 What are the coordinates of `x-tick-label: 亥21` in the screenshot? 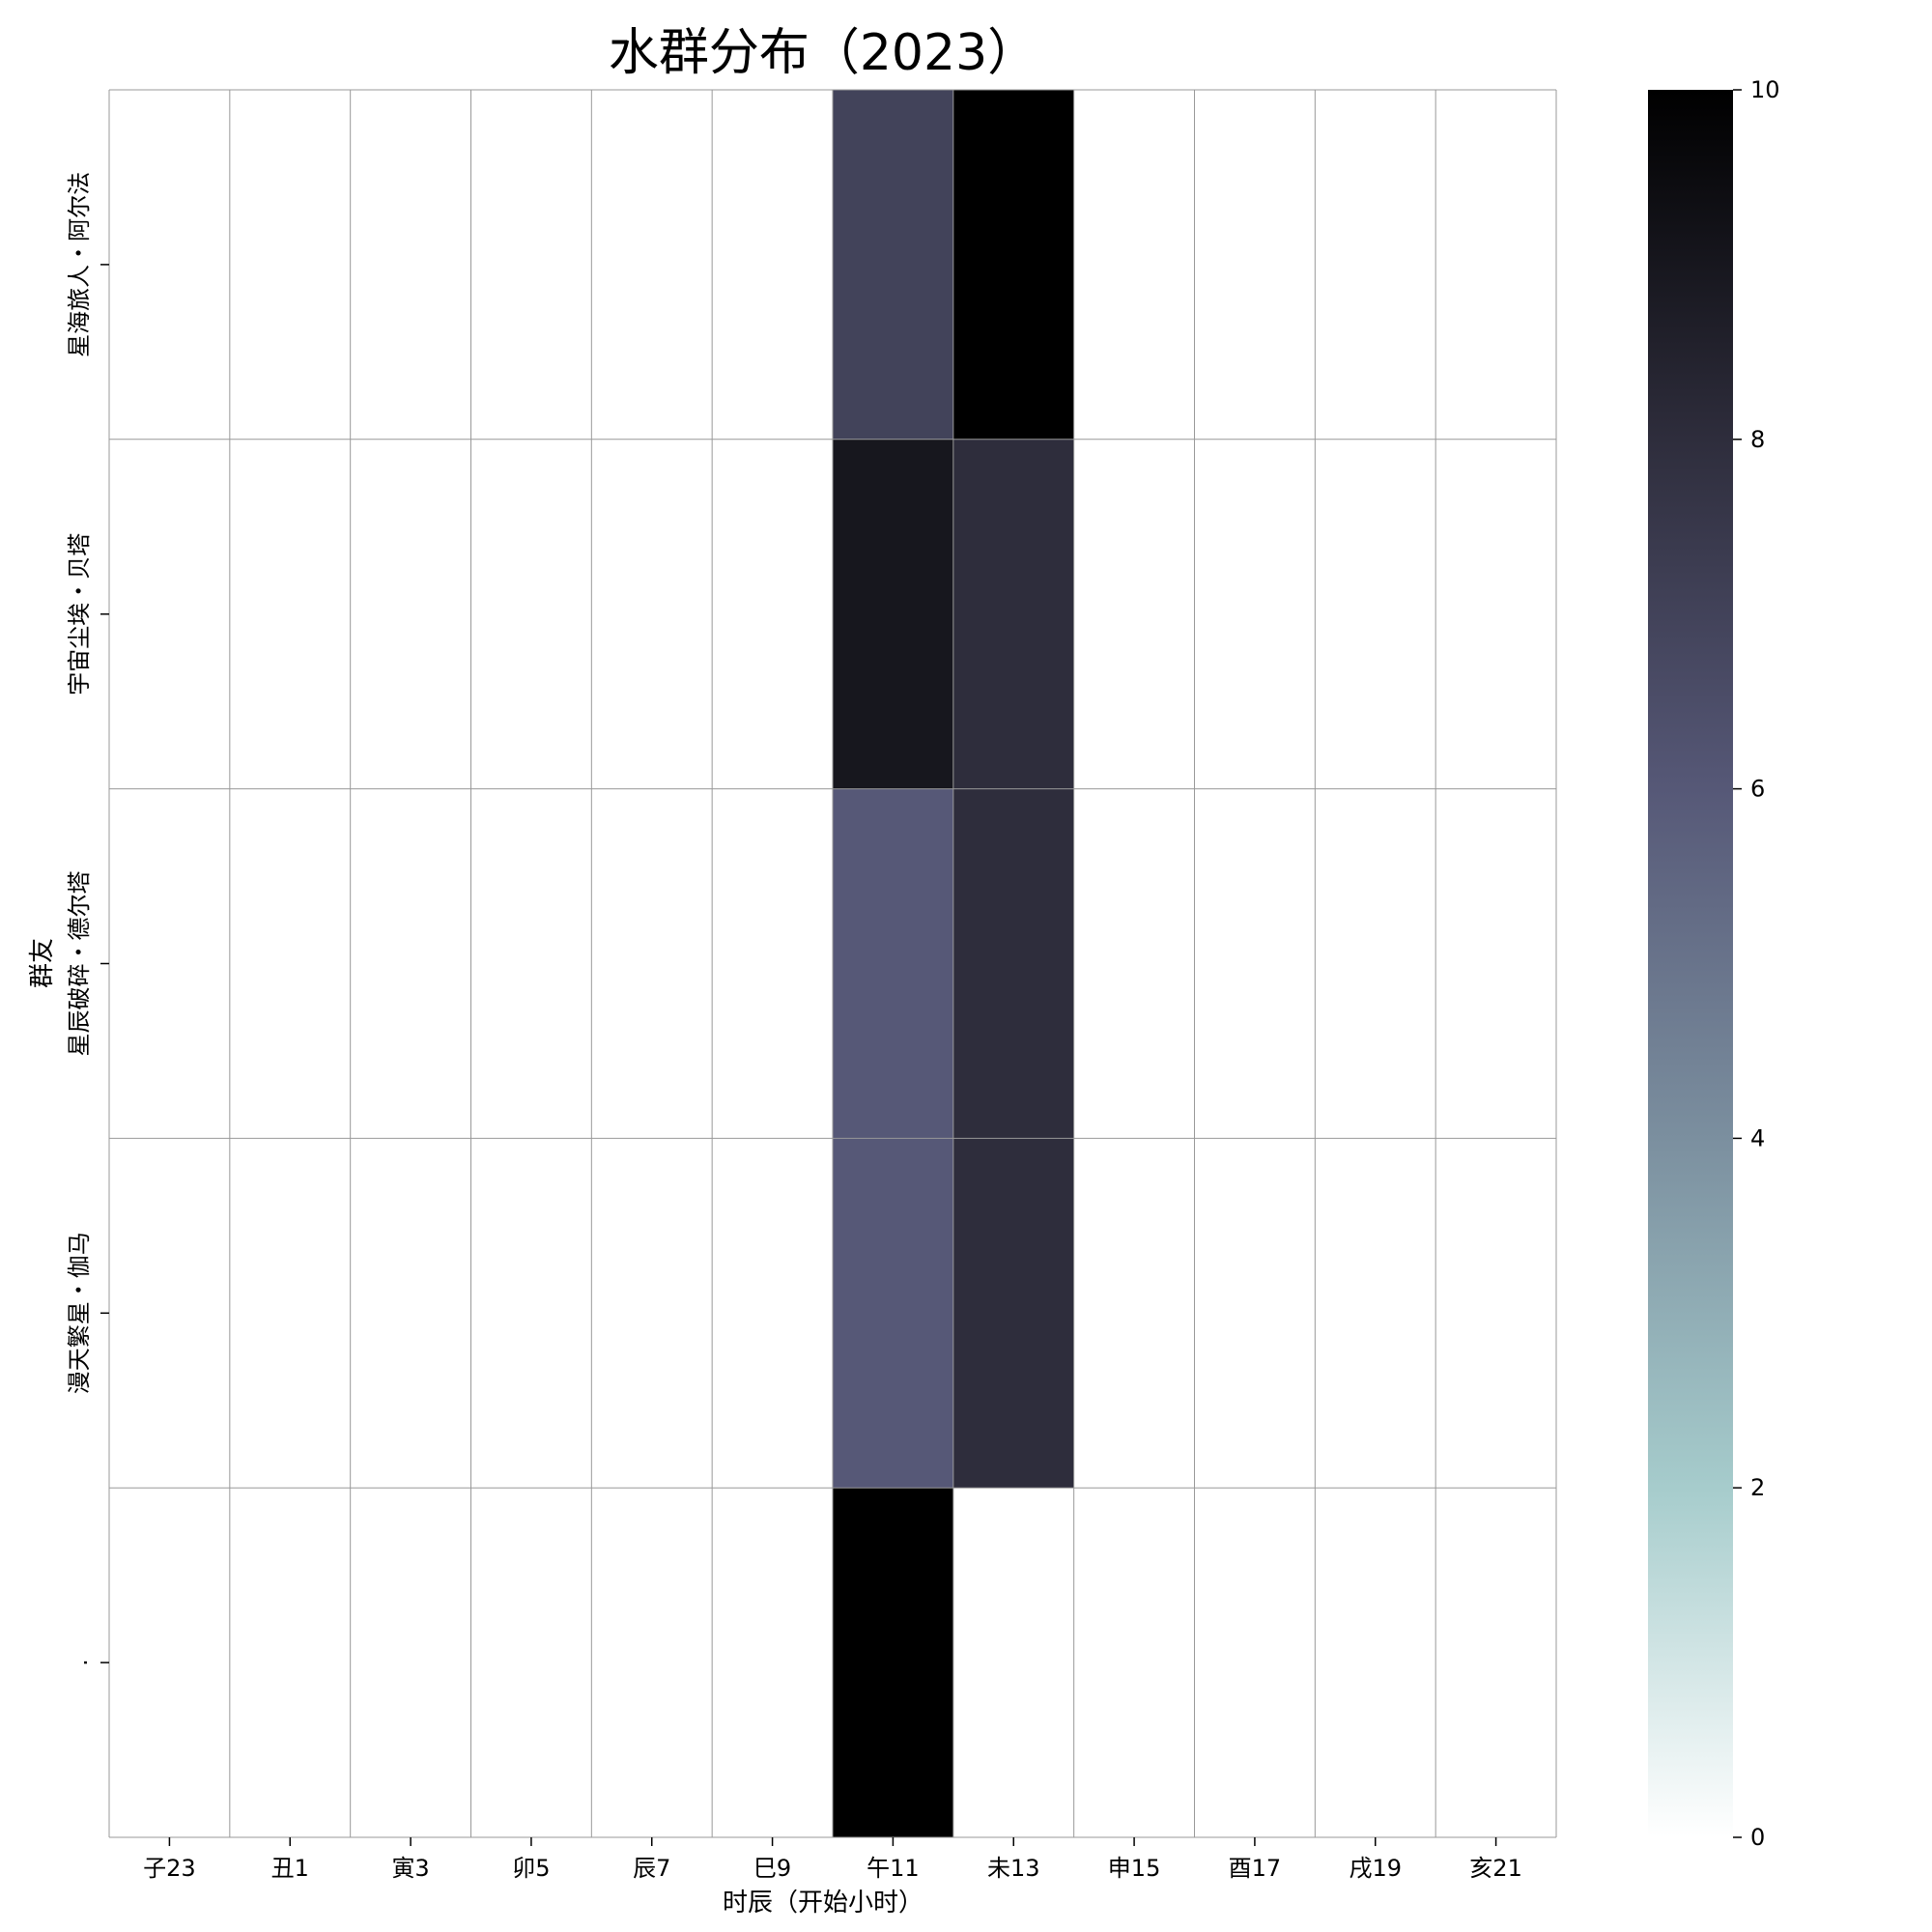 It's located at (1495, 1868).